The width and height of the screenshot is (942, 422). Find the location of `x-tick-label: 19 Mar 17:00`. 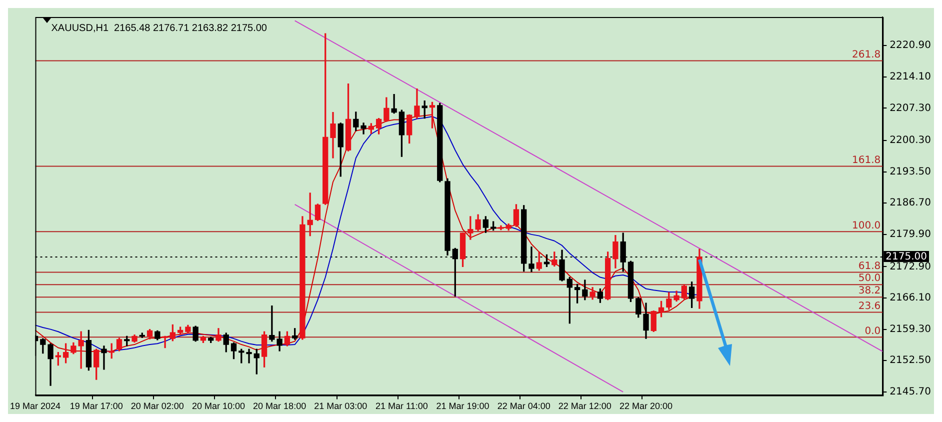

x-tick-label: 19 Mar 17:00 is located at coordinates (96, 406).